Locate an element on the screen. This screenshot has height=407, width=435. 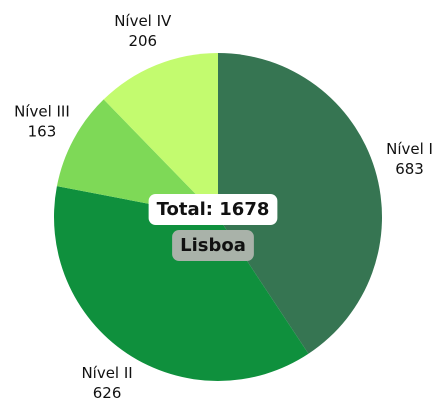
center-sublabel-box is located at coordinates (213, 245).